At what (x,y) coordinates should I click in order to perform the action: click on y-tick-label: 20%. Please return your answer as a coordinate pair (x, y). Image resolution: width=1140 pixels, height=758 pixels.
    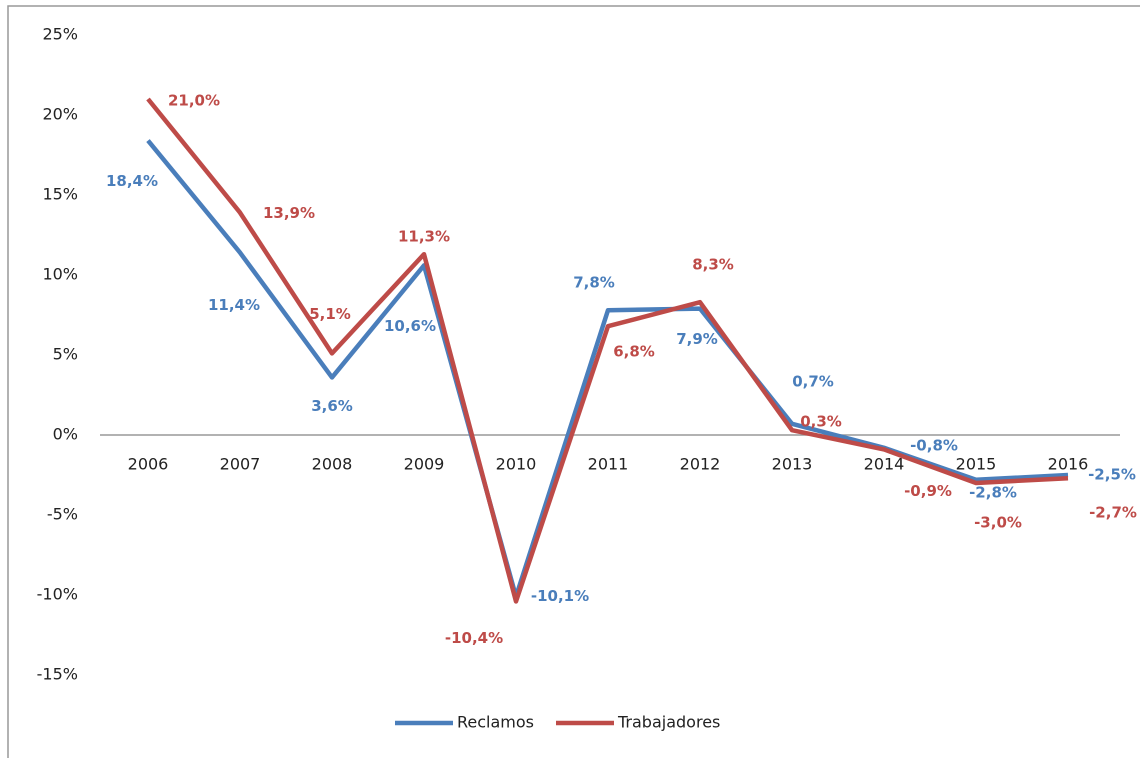
    Looking at the image, I should click on (60, 114).